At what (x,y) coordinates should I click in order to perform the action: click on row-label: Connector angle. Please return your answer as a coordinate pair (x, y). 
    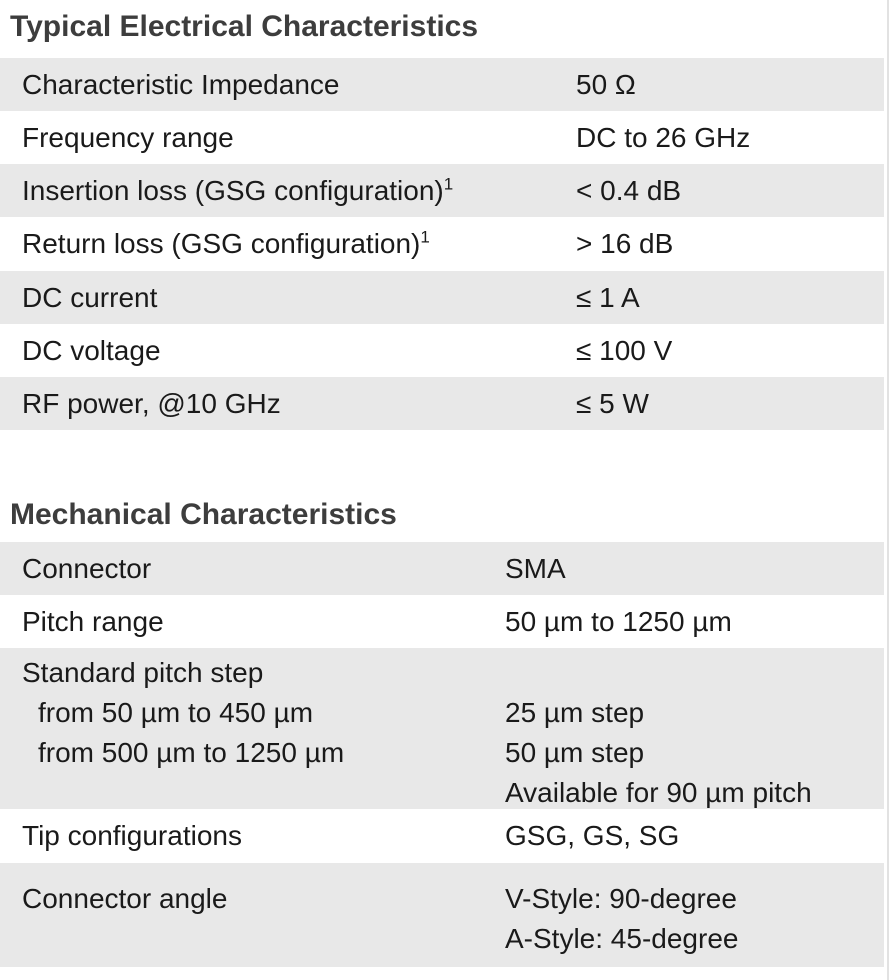
    Looking at the image, I should click on (252, 899).